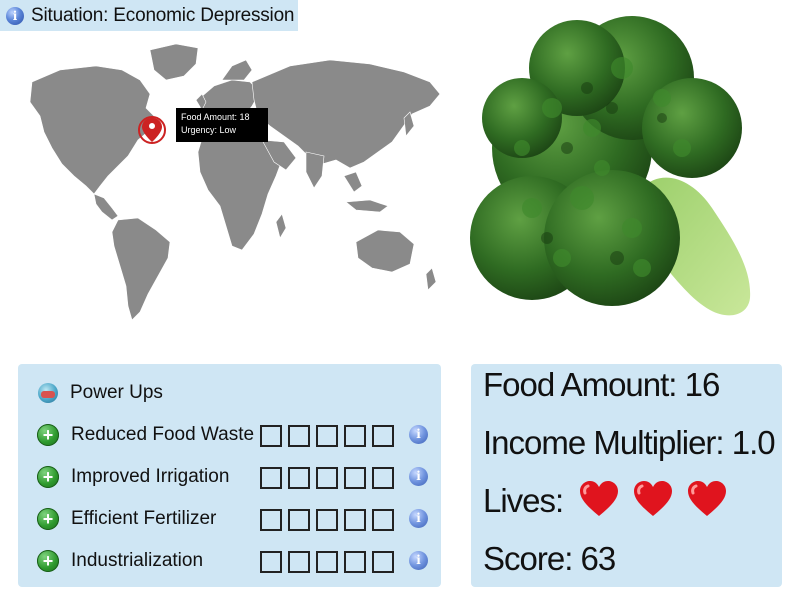 The width and height of the screenshot is (800, 600). Describe the element at coordinates (152, 130) in the screenshot. I see `location-marker` at that location.